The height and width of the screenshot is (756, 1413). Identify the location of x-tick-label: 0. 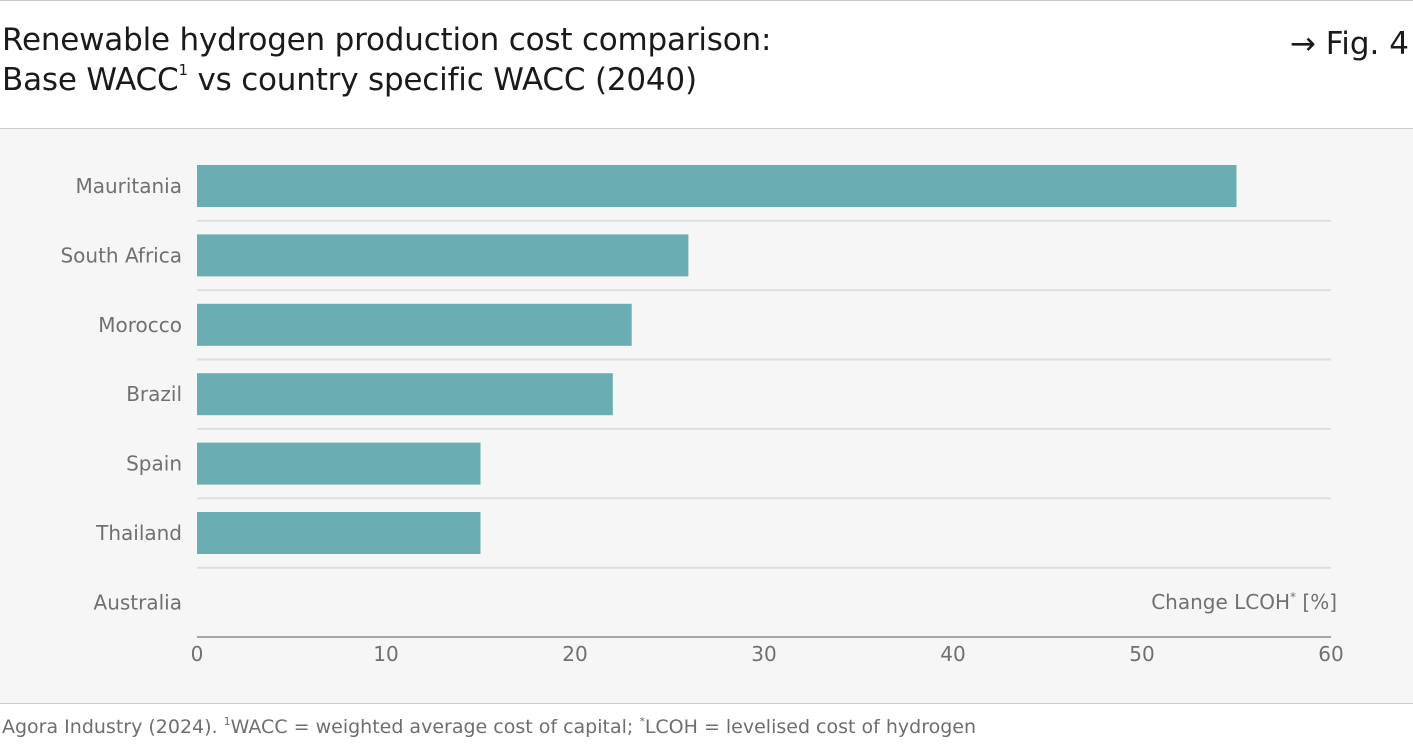
(197, 654).